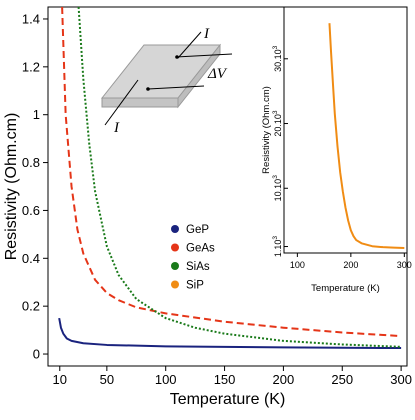  What do you see at coordinates (342, 379) in the screenshot?
I see `x-tick-label: 250` at bounding box center [342, 379].